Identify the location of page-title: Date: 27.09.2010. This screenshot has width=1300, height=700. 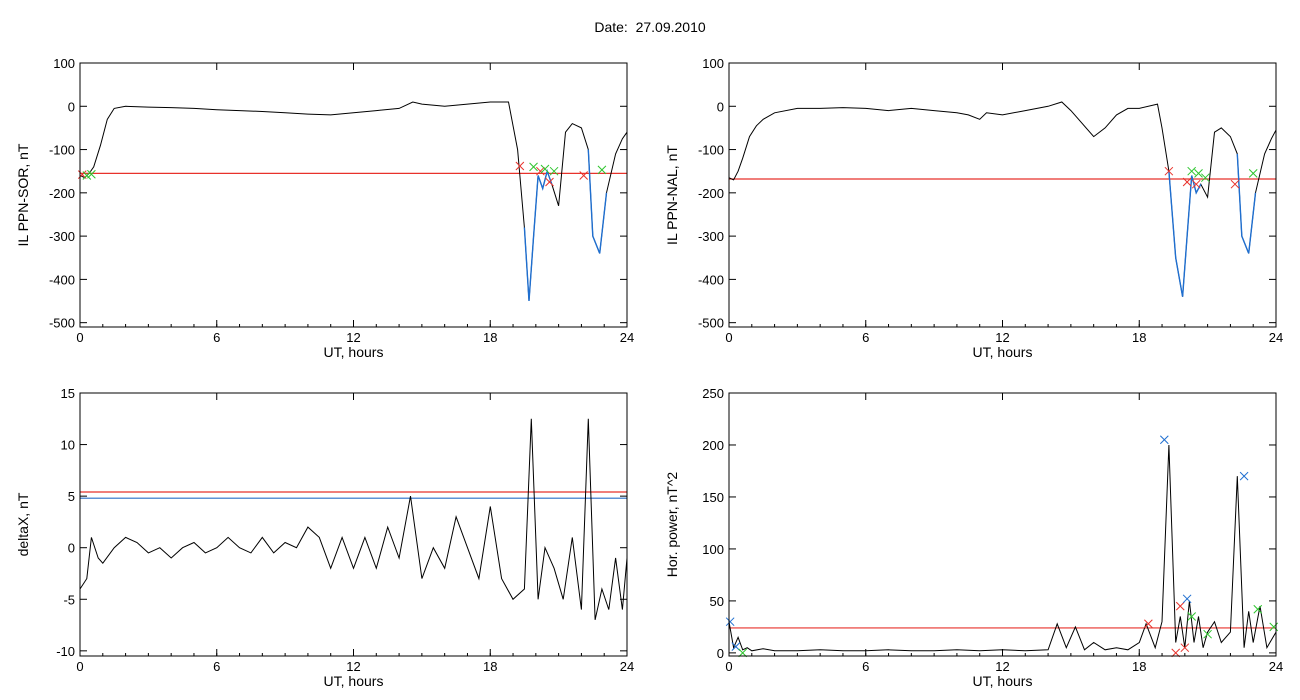
(650, 27).